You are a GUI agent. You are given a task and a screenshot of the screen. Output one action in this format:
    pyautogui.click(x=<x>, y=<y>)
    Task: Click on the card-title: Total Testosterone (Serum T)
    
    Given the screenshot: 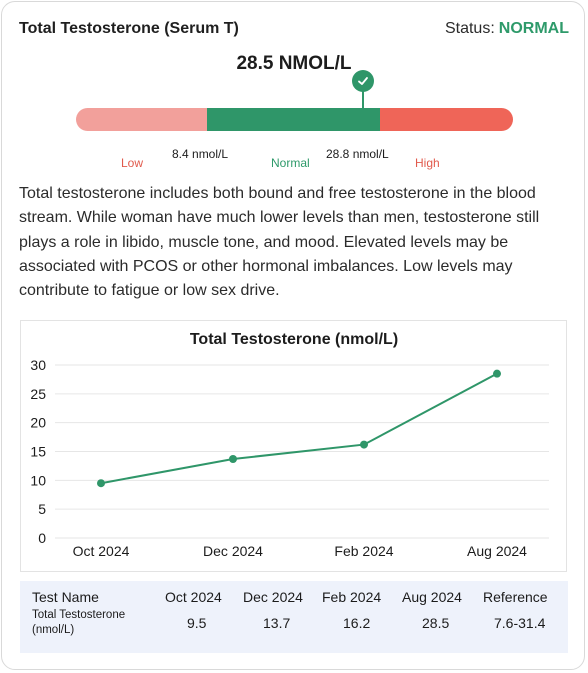 What is the action you would take?
    pyautogui.click(x=129, y=28)
    